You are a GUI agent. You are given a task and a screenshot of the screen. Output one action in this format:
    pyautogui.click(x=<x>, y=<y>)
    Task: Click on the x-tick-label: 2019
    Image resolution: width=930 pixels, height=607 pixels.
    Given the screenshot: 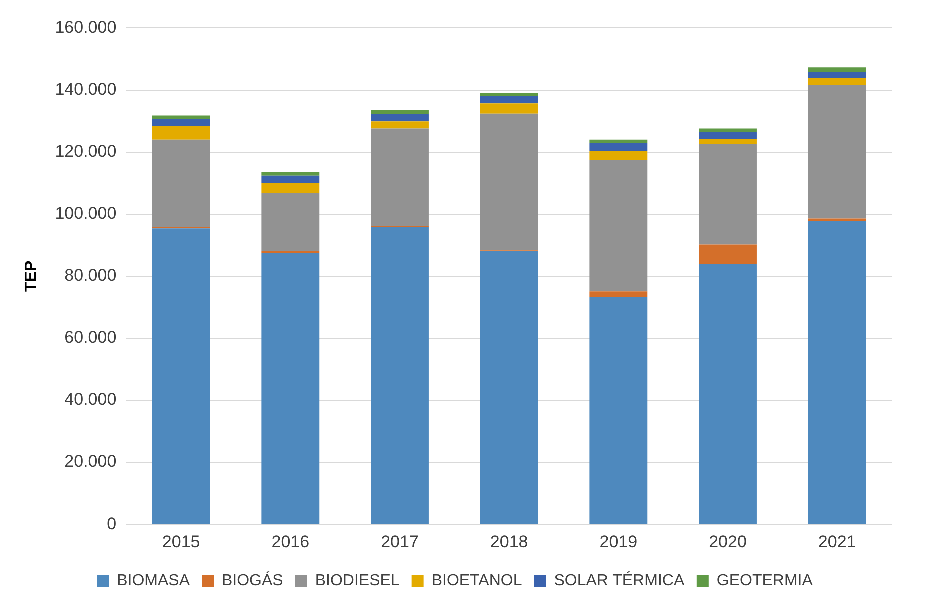 What is the action you would take?
    pyautogui.click(x=619, y=542)
    